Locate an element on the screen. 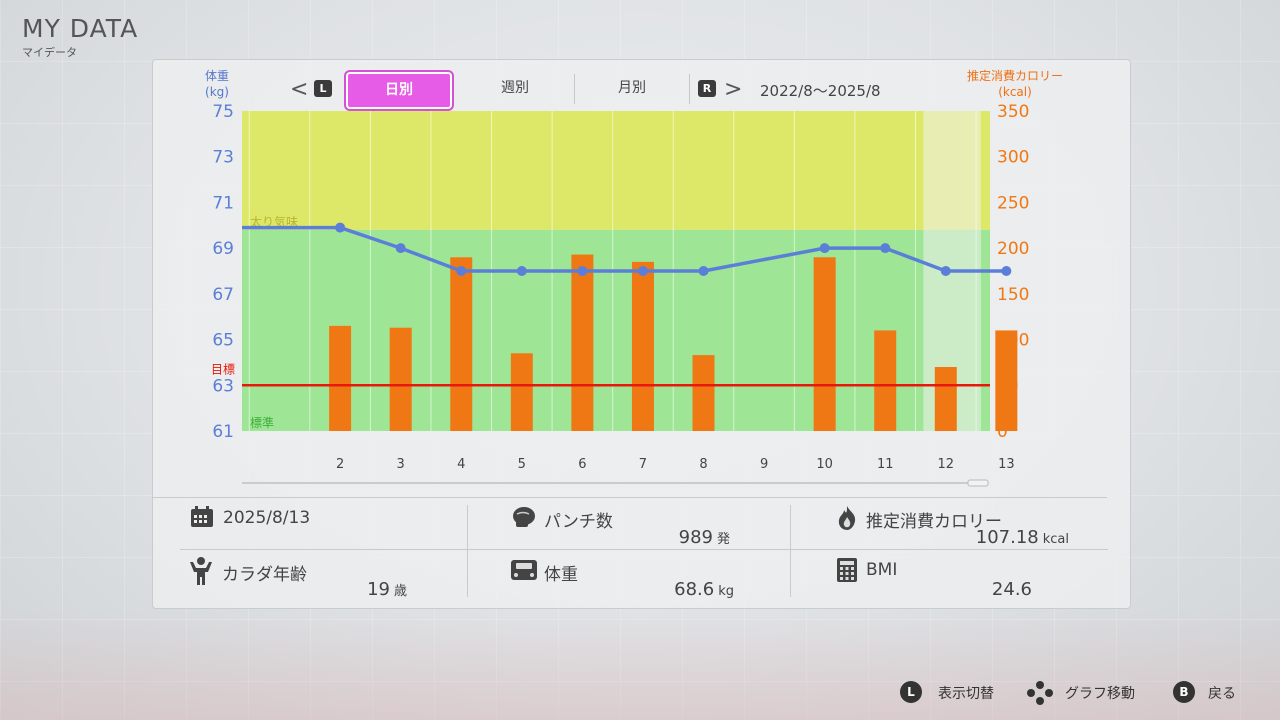  left-axis-title: 体重 (kg) is located at coordinates (217, 84).